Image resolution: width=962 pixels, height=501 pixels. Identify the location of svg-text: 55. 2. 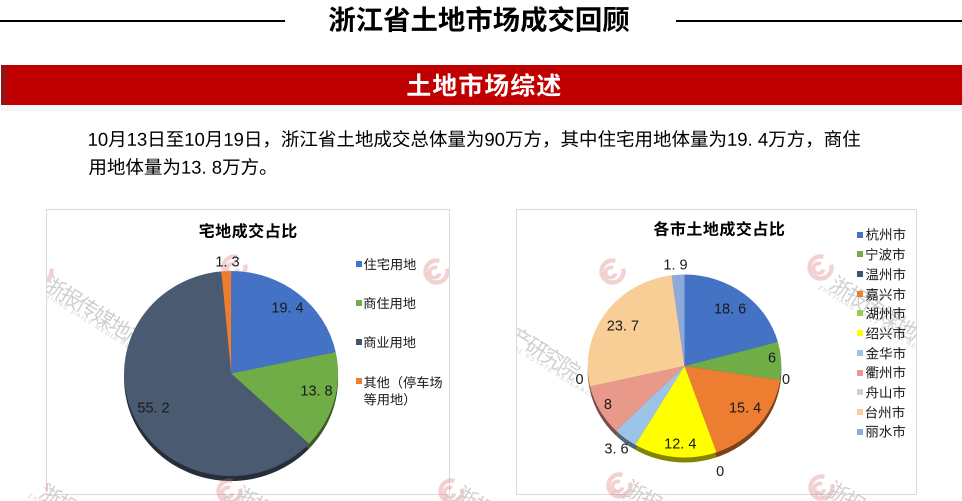
(153, 409).